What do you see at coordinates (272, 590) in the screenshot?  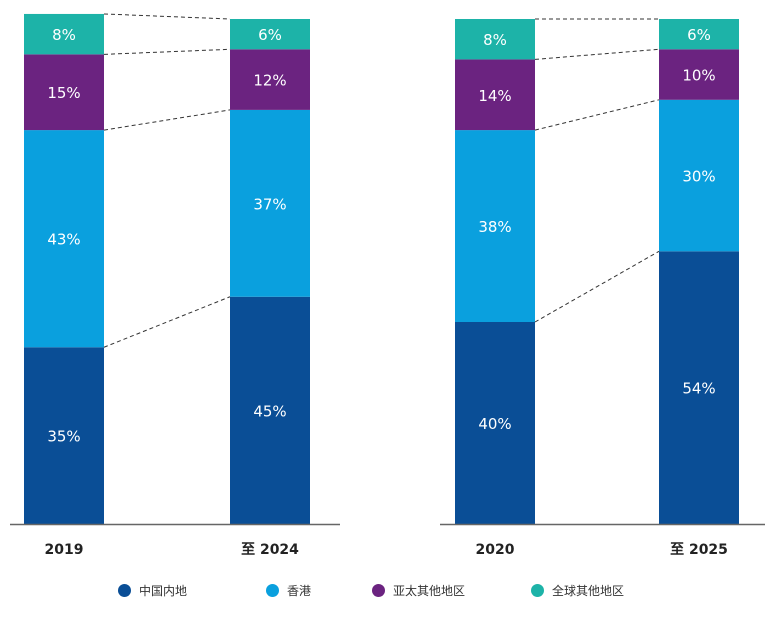 I see `legend-swatch-hong-kong` at bounding box center [272, 590].